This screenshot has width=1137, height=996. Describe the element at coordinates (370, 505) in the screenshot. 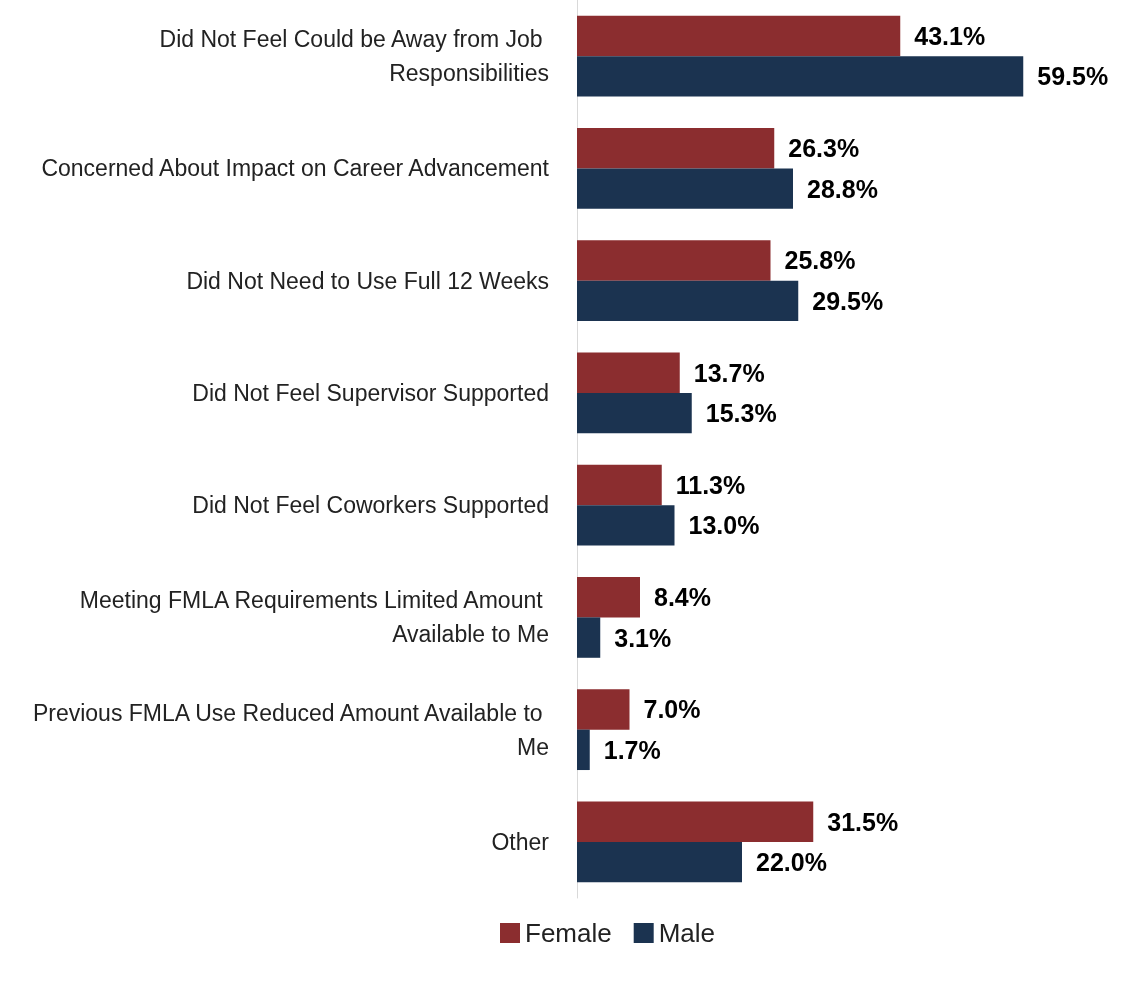

I see `y-tick-label: Did Not Feel Coworkers Supported` at that location.